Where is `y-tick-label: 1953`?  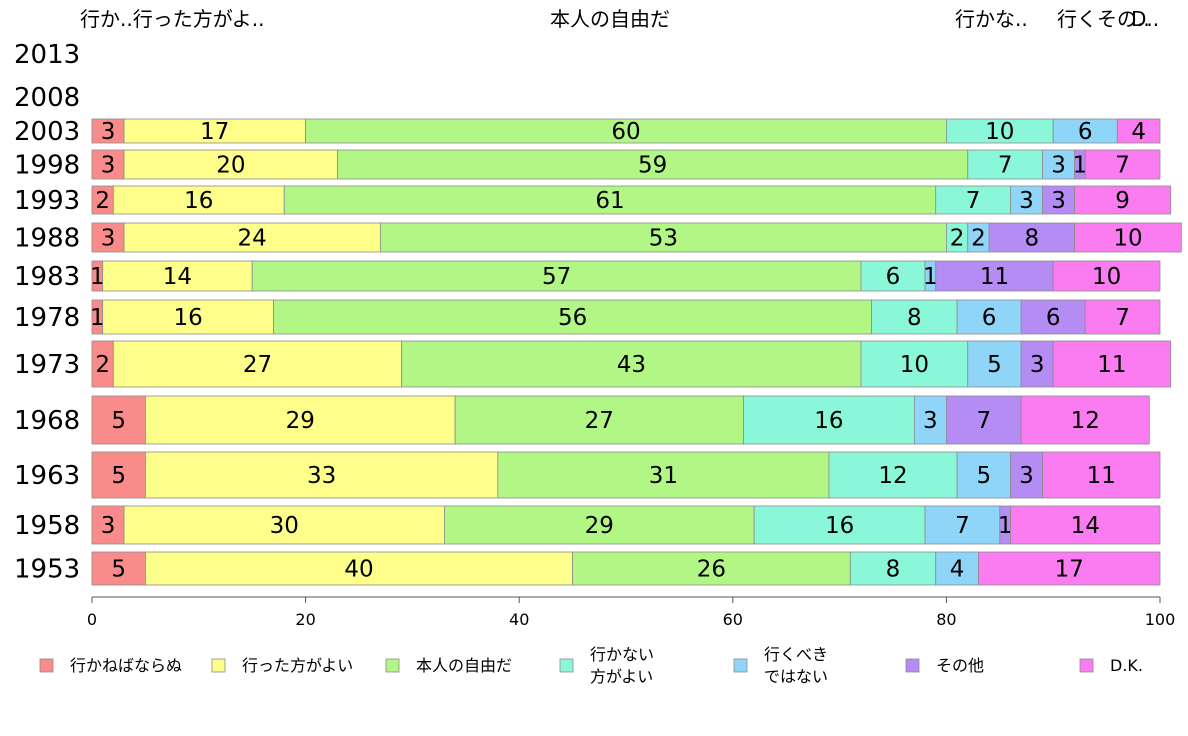 y-tick-label: 1953 is located at coordinates (47, 570).